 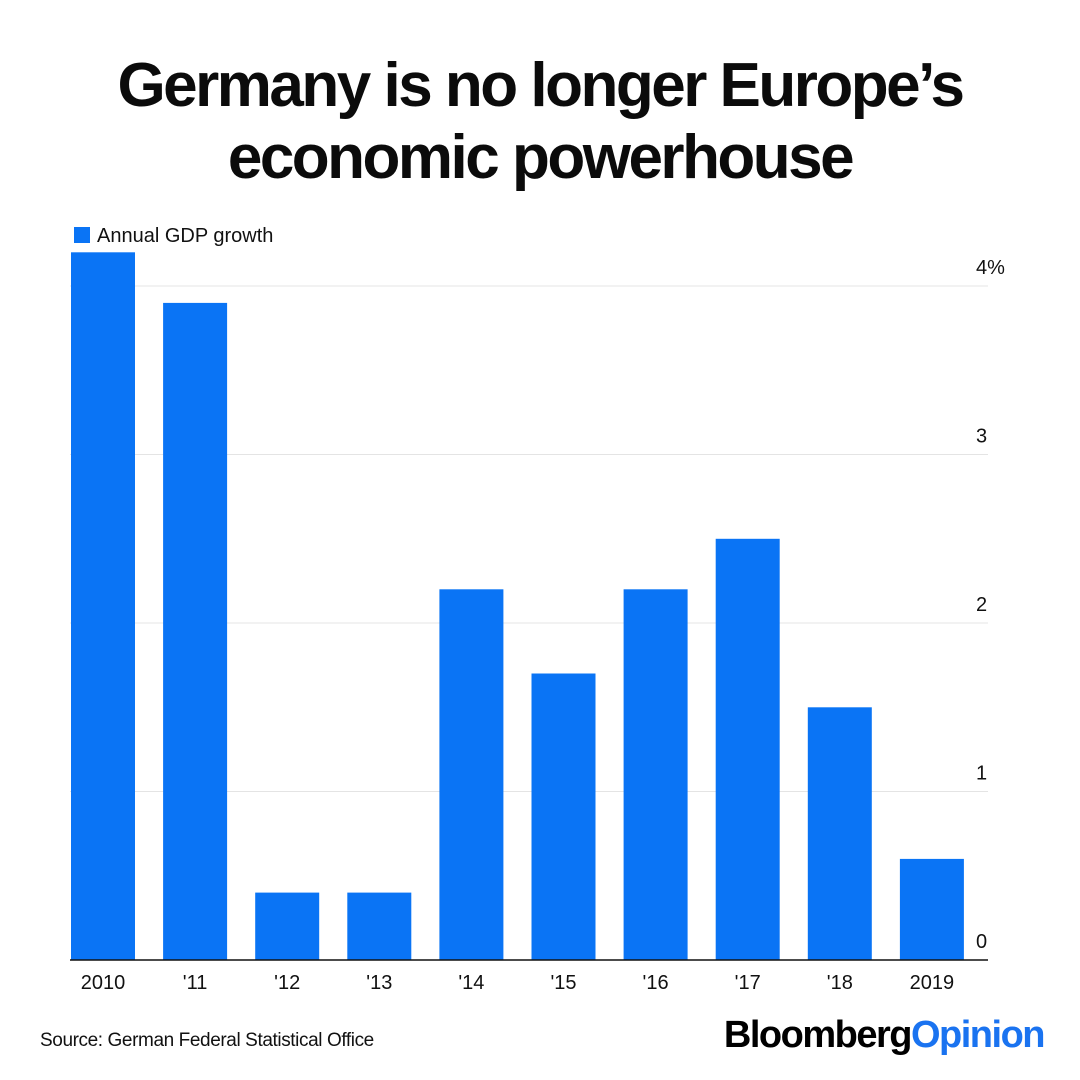 What do you see at coordinates (541, 157) in the screenshot?
I see `chart-title-line-2: economic powerhouse` at bounding box center [541, 157].